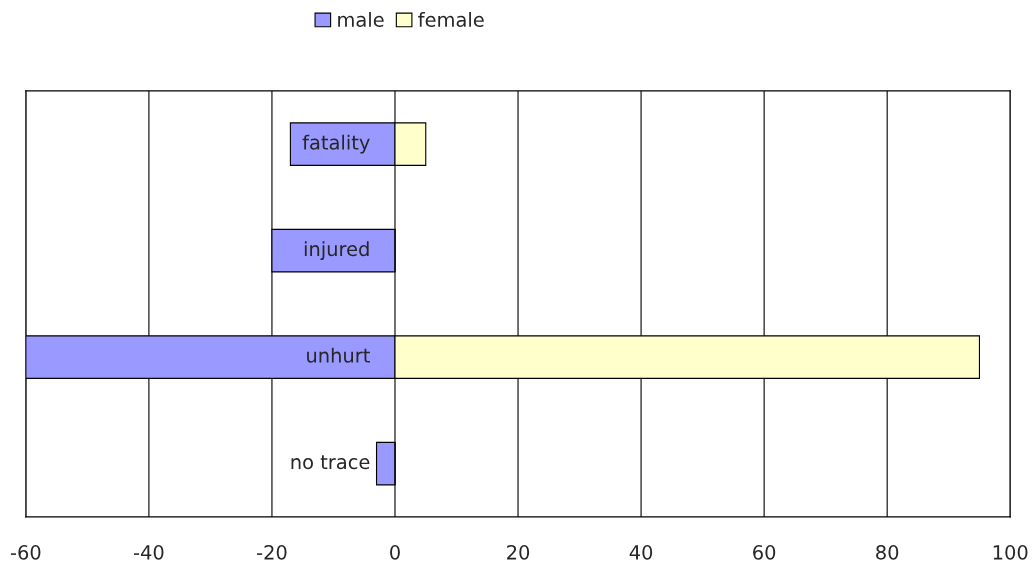 This screenshot has width=1034, height=568. I want to click on x-tick-label: -60, so click(25, 552).